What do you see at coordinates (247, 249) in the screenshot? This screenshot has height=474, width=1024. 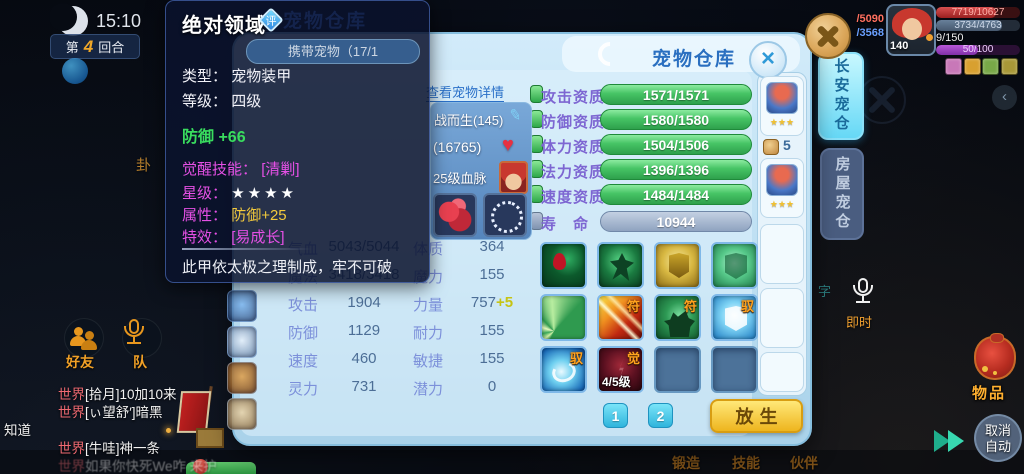 I see `tooltip-divider` at bounding box center [247, 249].